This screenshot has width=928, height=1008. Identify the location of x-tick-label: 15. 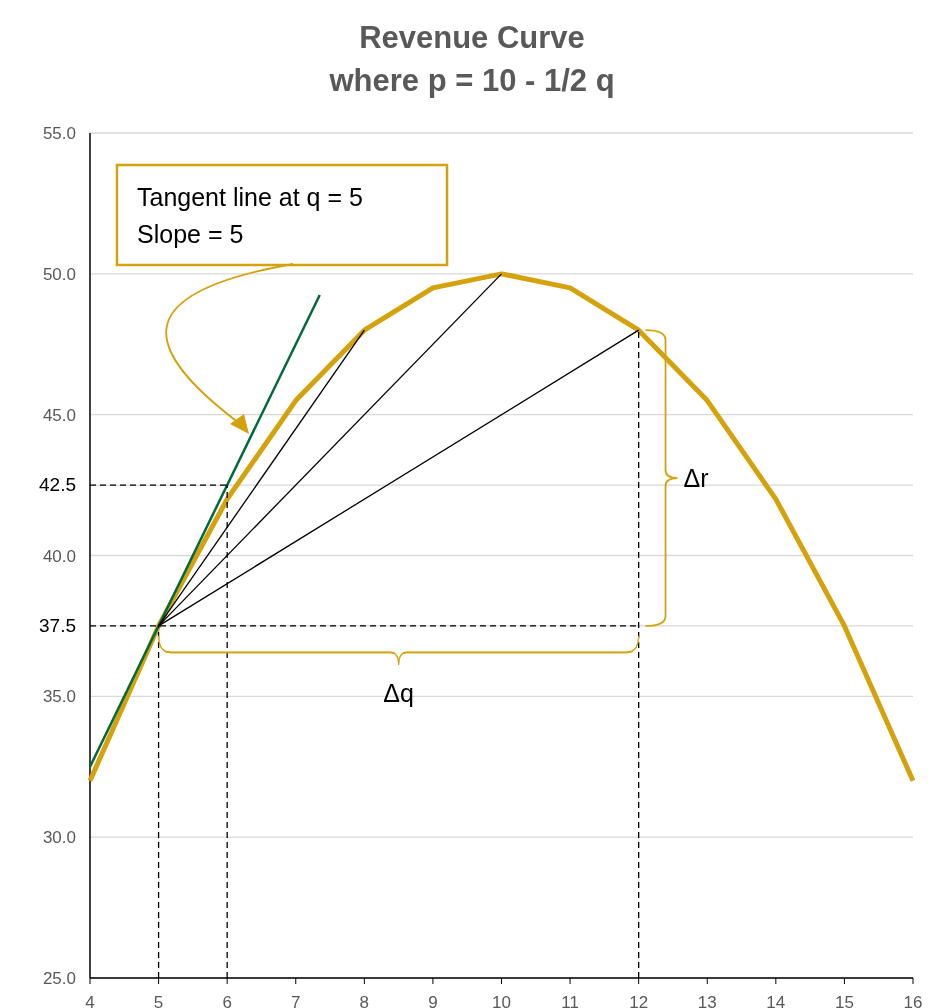
(844, 1000).